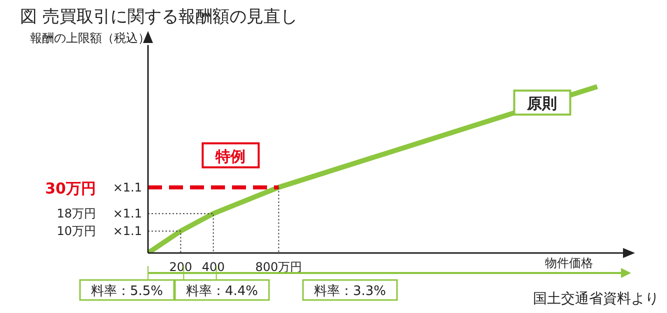  Describe the element at coordinates (596, 299) in the screenshot. I see `text: 国土交通省資料より` at that location.